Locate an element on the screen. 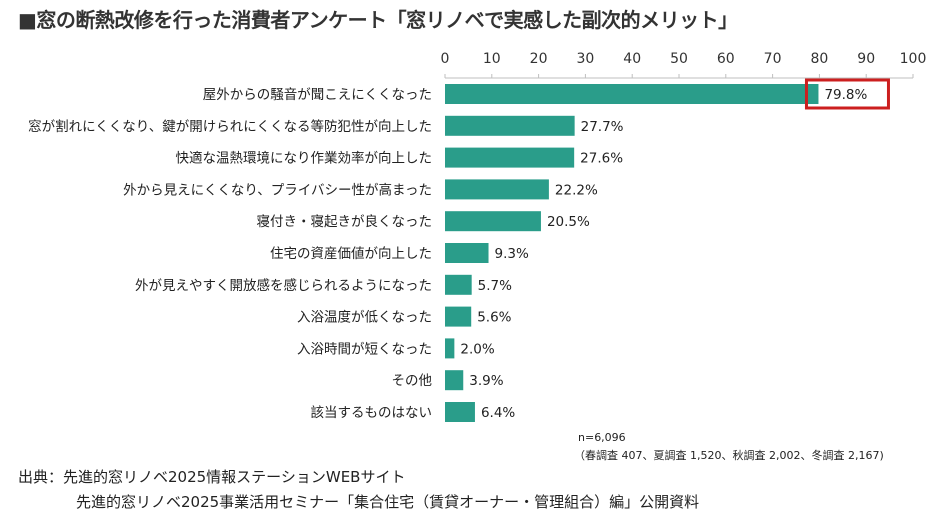  category-label: 該当するものはない is located at coordinates (372, 413).